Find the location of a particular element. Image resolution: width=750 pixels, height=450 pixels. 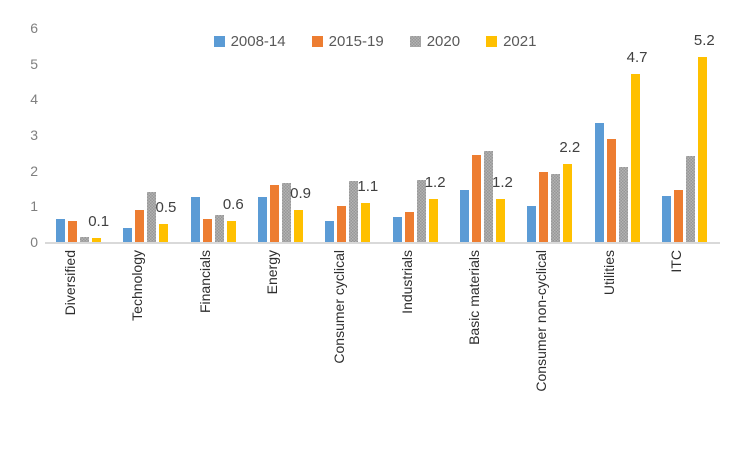

bar-2020-utilities is located at coordinates (623, 204).